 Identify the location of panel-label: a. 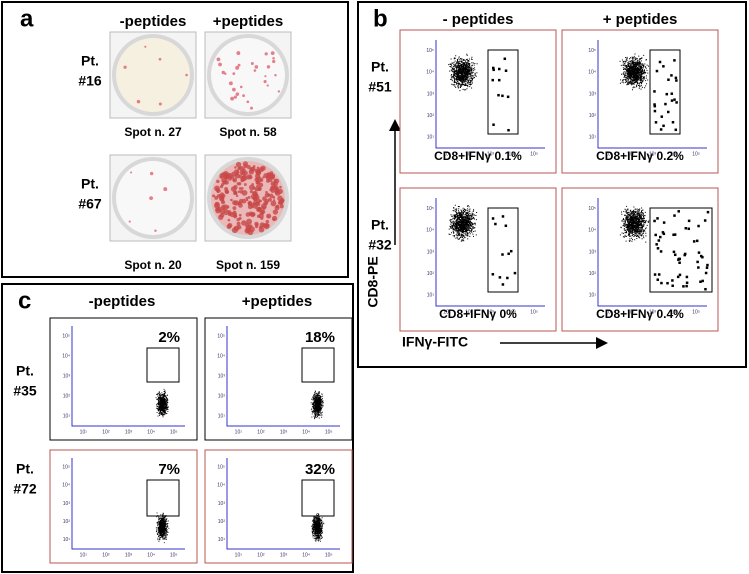
(27, 18).